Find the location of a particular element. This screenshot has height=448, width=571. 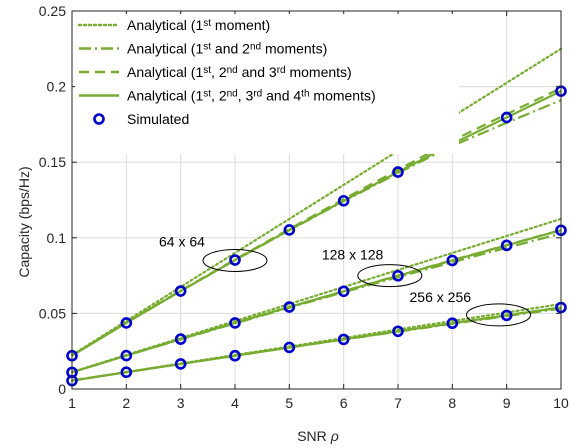

x-axis-label-symbol: ρ is located at coordinates (334, 436).